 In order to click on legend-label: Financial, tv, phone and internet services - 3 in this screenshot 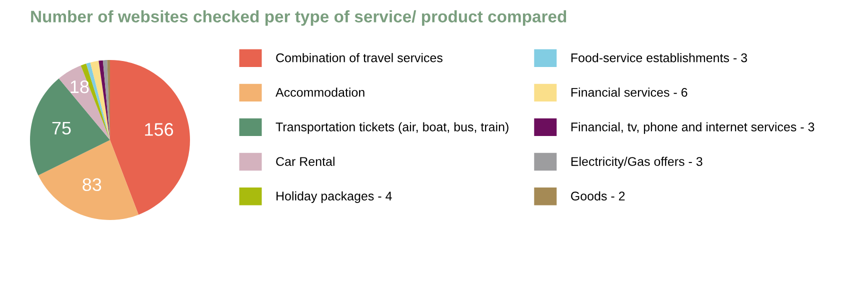, I will do `click(692, 128)`.